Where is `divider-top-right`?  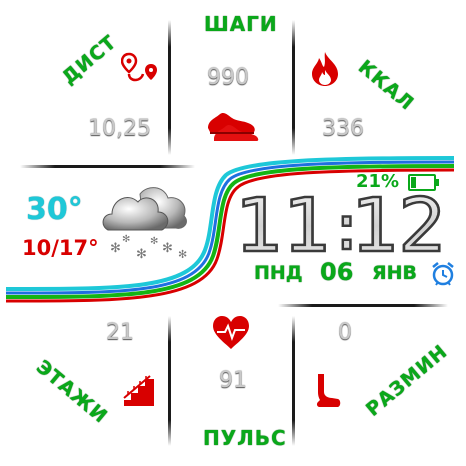 divider-top-right is located at coordinates (293, 87).